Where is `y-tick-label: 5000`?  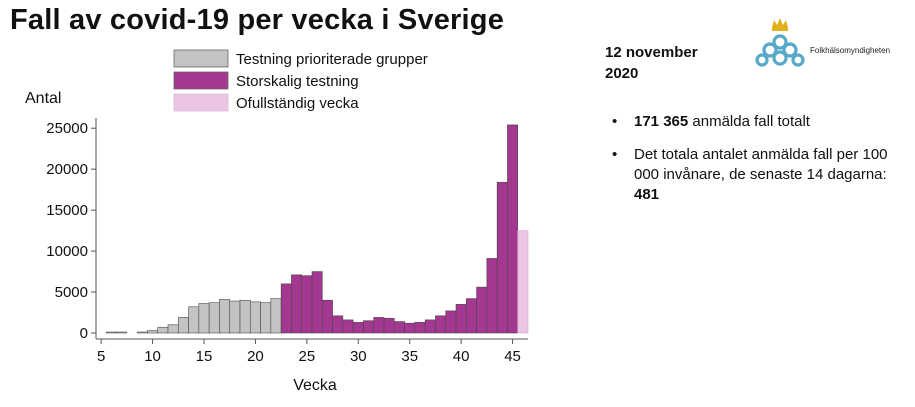 y-tick-label: 5000 is located at coordinates (71, 292).